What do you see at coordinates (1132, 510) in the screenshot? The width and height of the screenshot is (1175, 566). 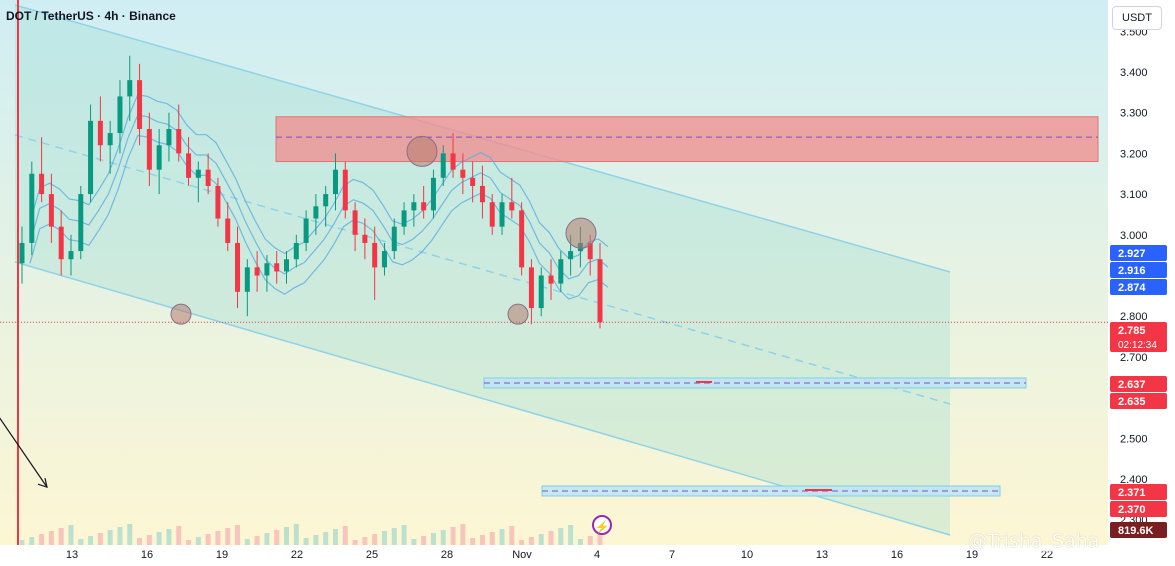 I see `price-label-value: 2.370` at bounding box center [1132, 510].